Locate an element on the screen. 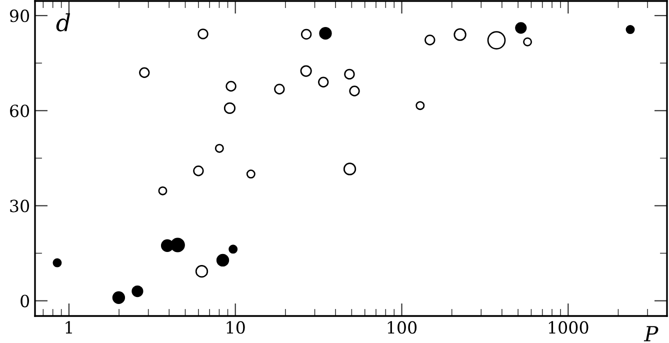  x-tick-label: 10 is located at coordinates (235, 327).